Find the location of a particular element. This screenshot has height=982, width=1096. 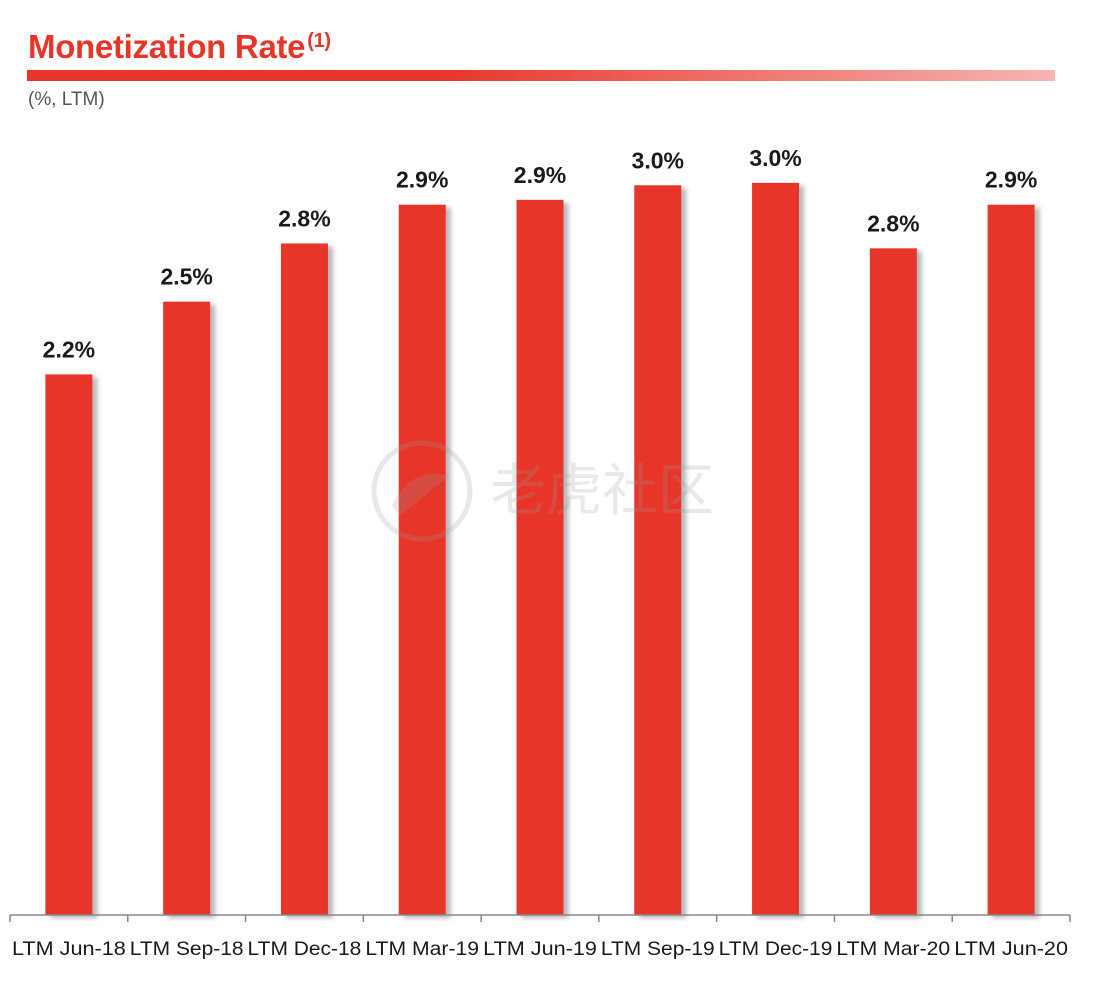

x-tick-label: LTM Dec-19 is located at coordinates (776, 949).